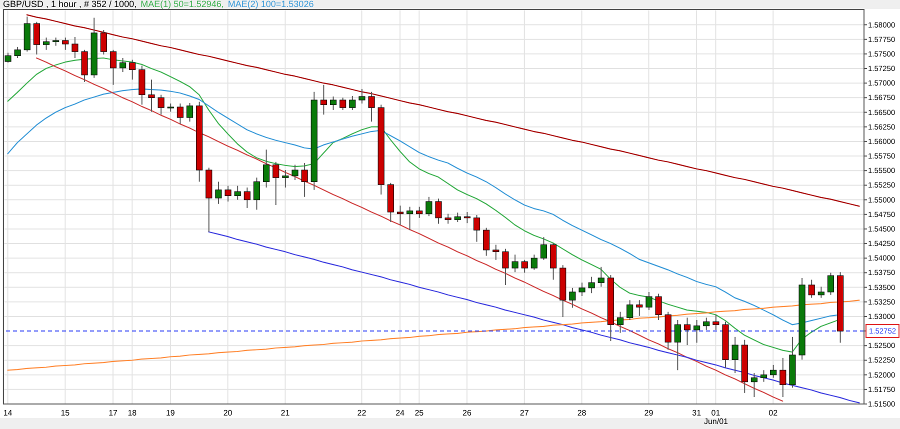 The width and height of the screenshot is (900, 429). Describe the element at coordinates (525, 413) in the screenshot. I see `x-tick-label: 27` at that location.